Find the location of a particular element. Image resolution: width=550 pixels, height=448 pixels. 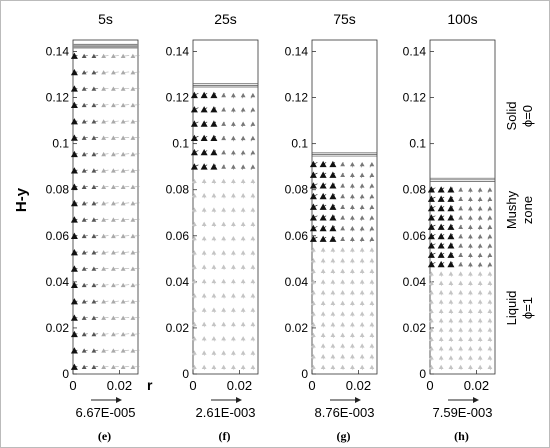

mushy-zone-label-2: zone is located at coordinates (527, 210).